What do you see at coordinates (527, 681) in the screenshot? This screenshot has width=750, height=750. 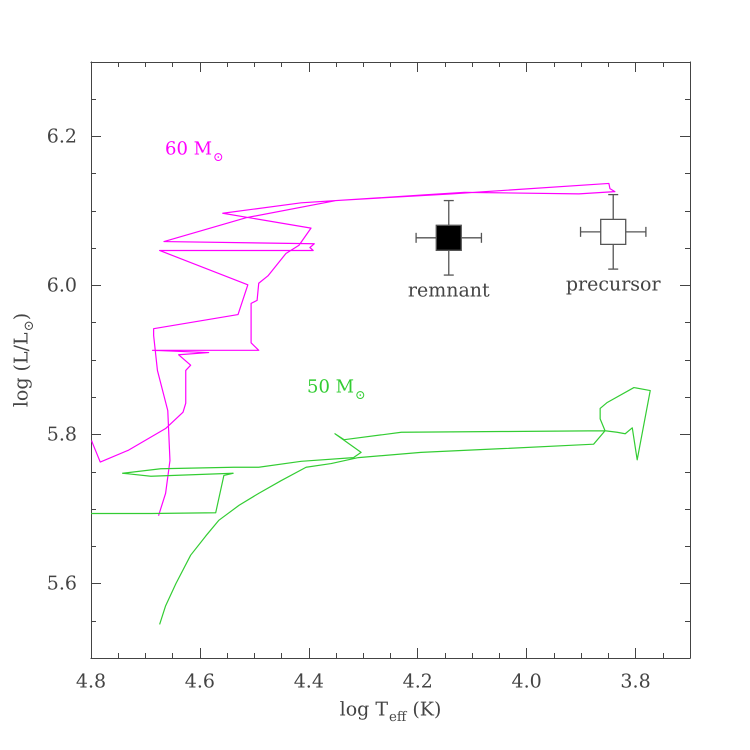 I see `x-tick-label: 4.0` at bounding box center [527, 681].